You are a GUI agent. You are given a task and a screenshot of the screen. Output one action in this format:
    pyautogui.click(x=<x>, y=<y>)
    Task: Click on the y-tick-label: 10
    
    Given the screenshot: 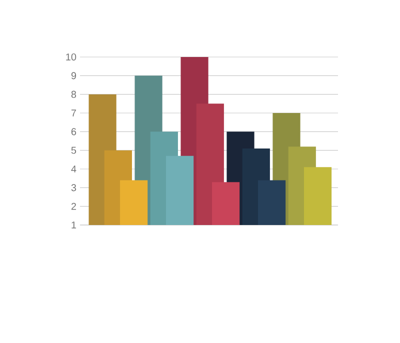 What is the action you would take?
    pyautogui.click(x=71, y=57)
    